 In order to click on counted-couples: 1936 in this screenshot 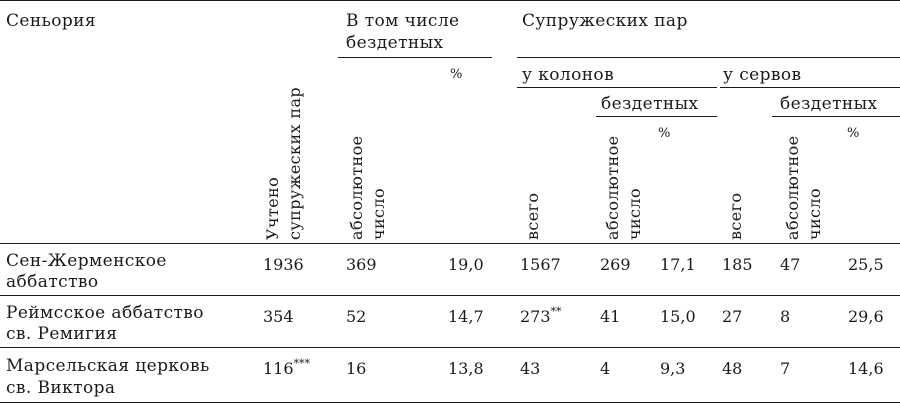, I will do `click(283, 264)`.